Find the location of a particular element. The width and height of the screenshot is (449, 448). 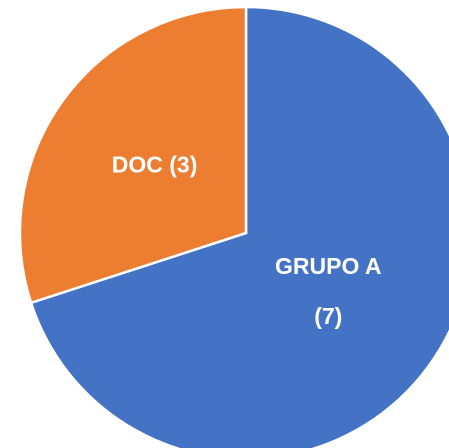

slice-label: DOC is located at coordinates (137, 165).